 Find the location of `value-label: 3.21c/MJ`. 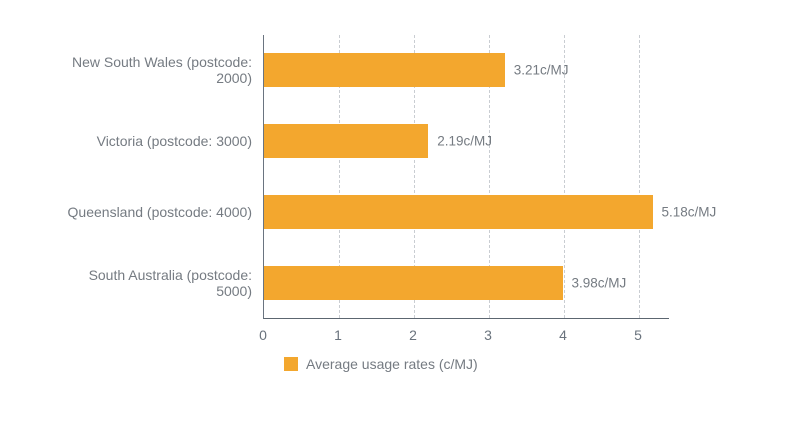

value-label: 3.21c/MJ is located at coordinates (541, 70).